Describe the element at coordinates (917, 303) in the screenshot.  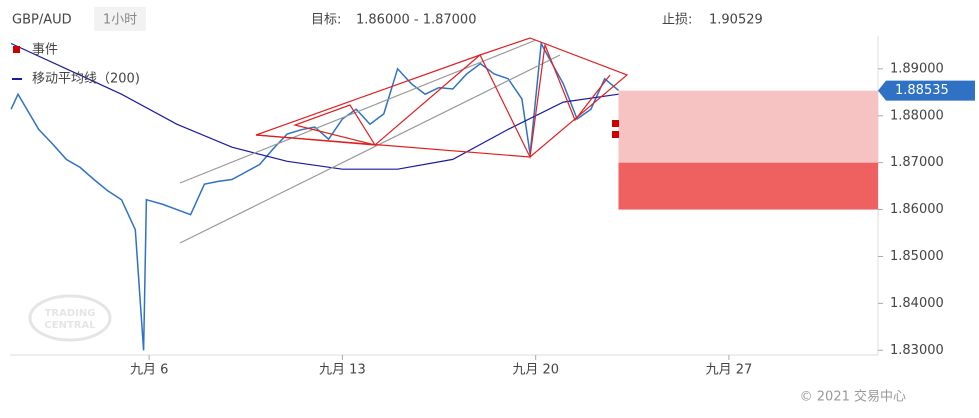
I see `y-tick-label: 1.84000` at that location.